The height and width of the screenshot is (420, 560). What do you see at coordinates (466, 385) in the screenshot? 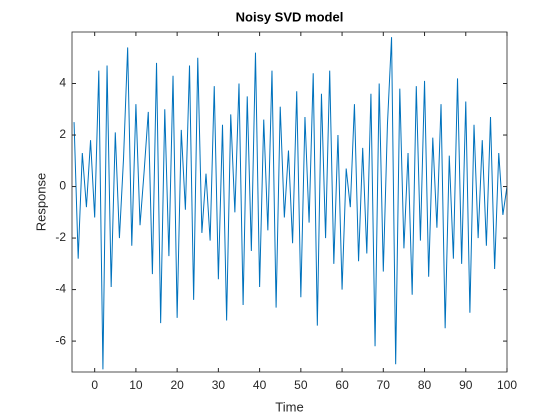
I see `x-tick-label: 90` at bounding box center [466, 385].